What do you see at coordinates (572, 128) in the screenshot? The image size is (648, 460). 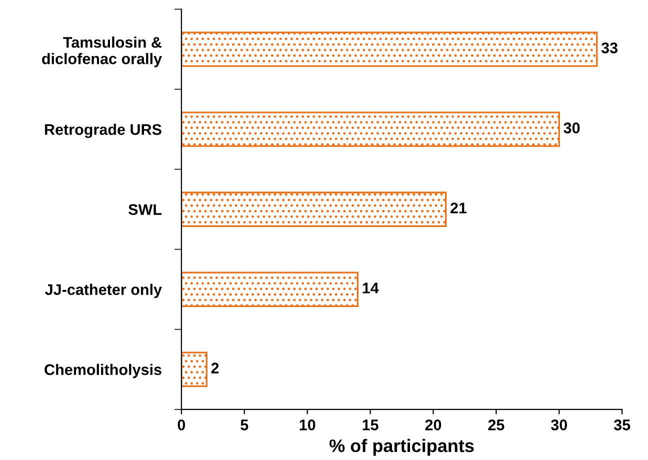 I see `data-label: 30` at bounding box center [572, 128].